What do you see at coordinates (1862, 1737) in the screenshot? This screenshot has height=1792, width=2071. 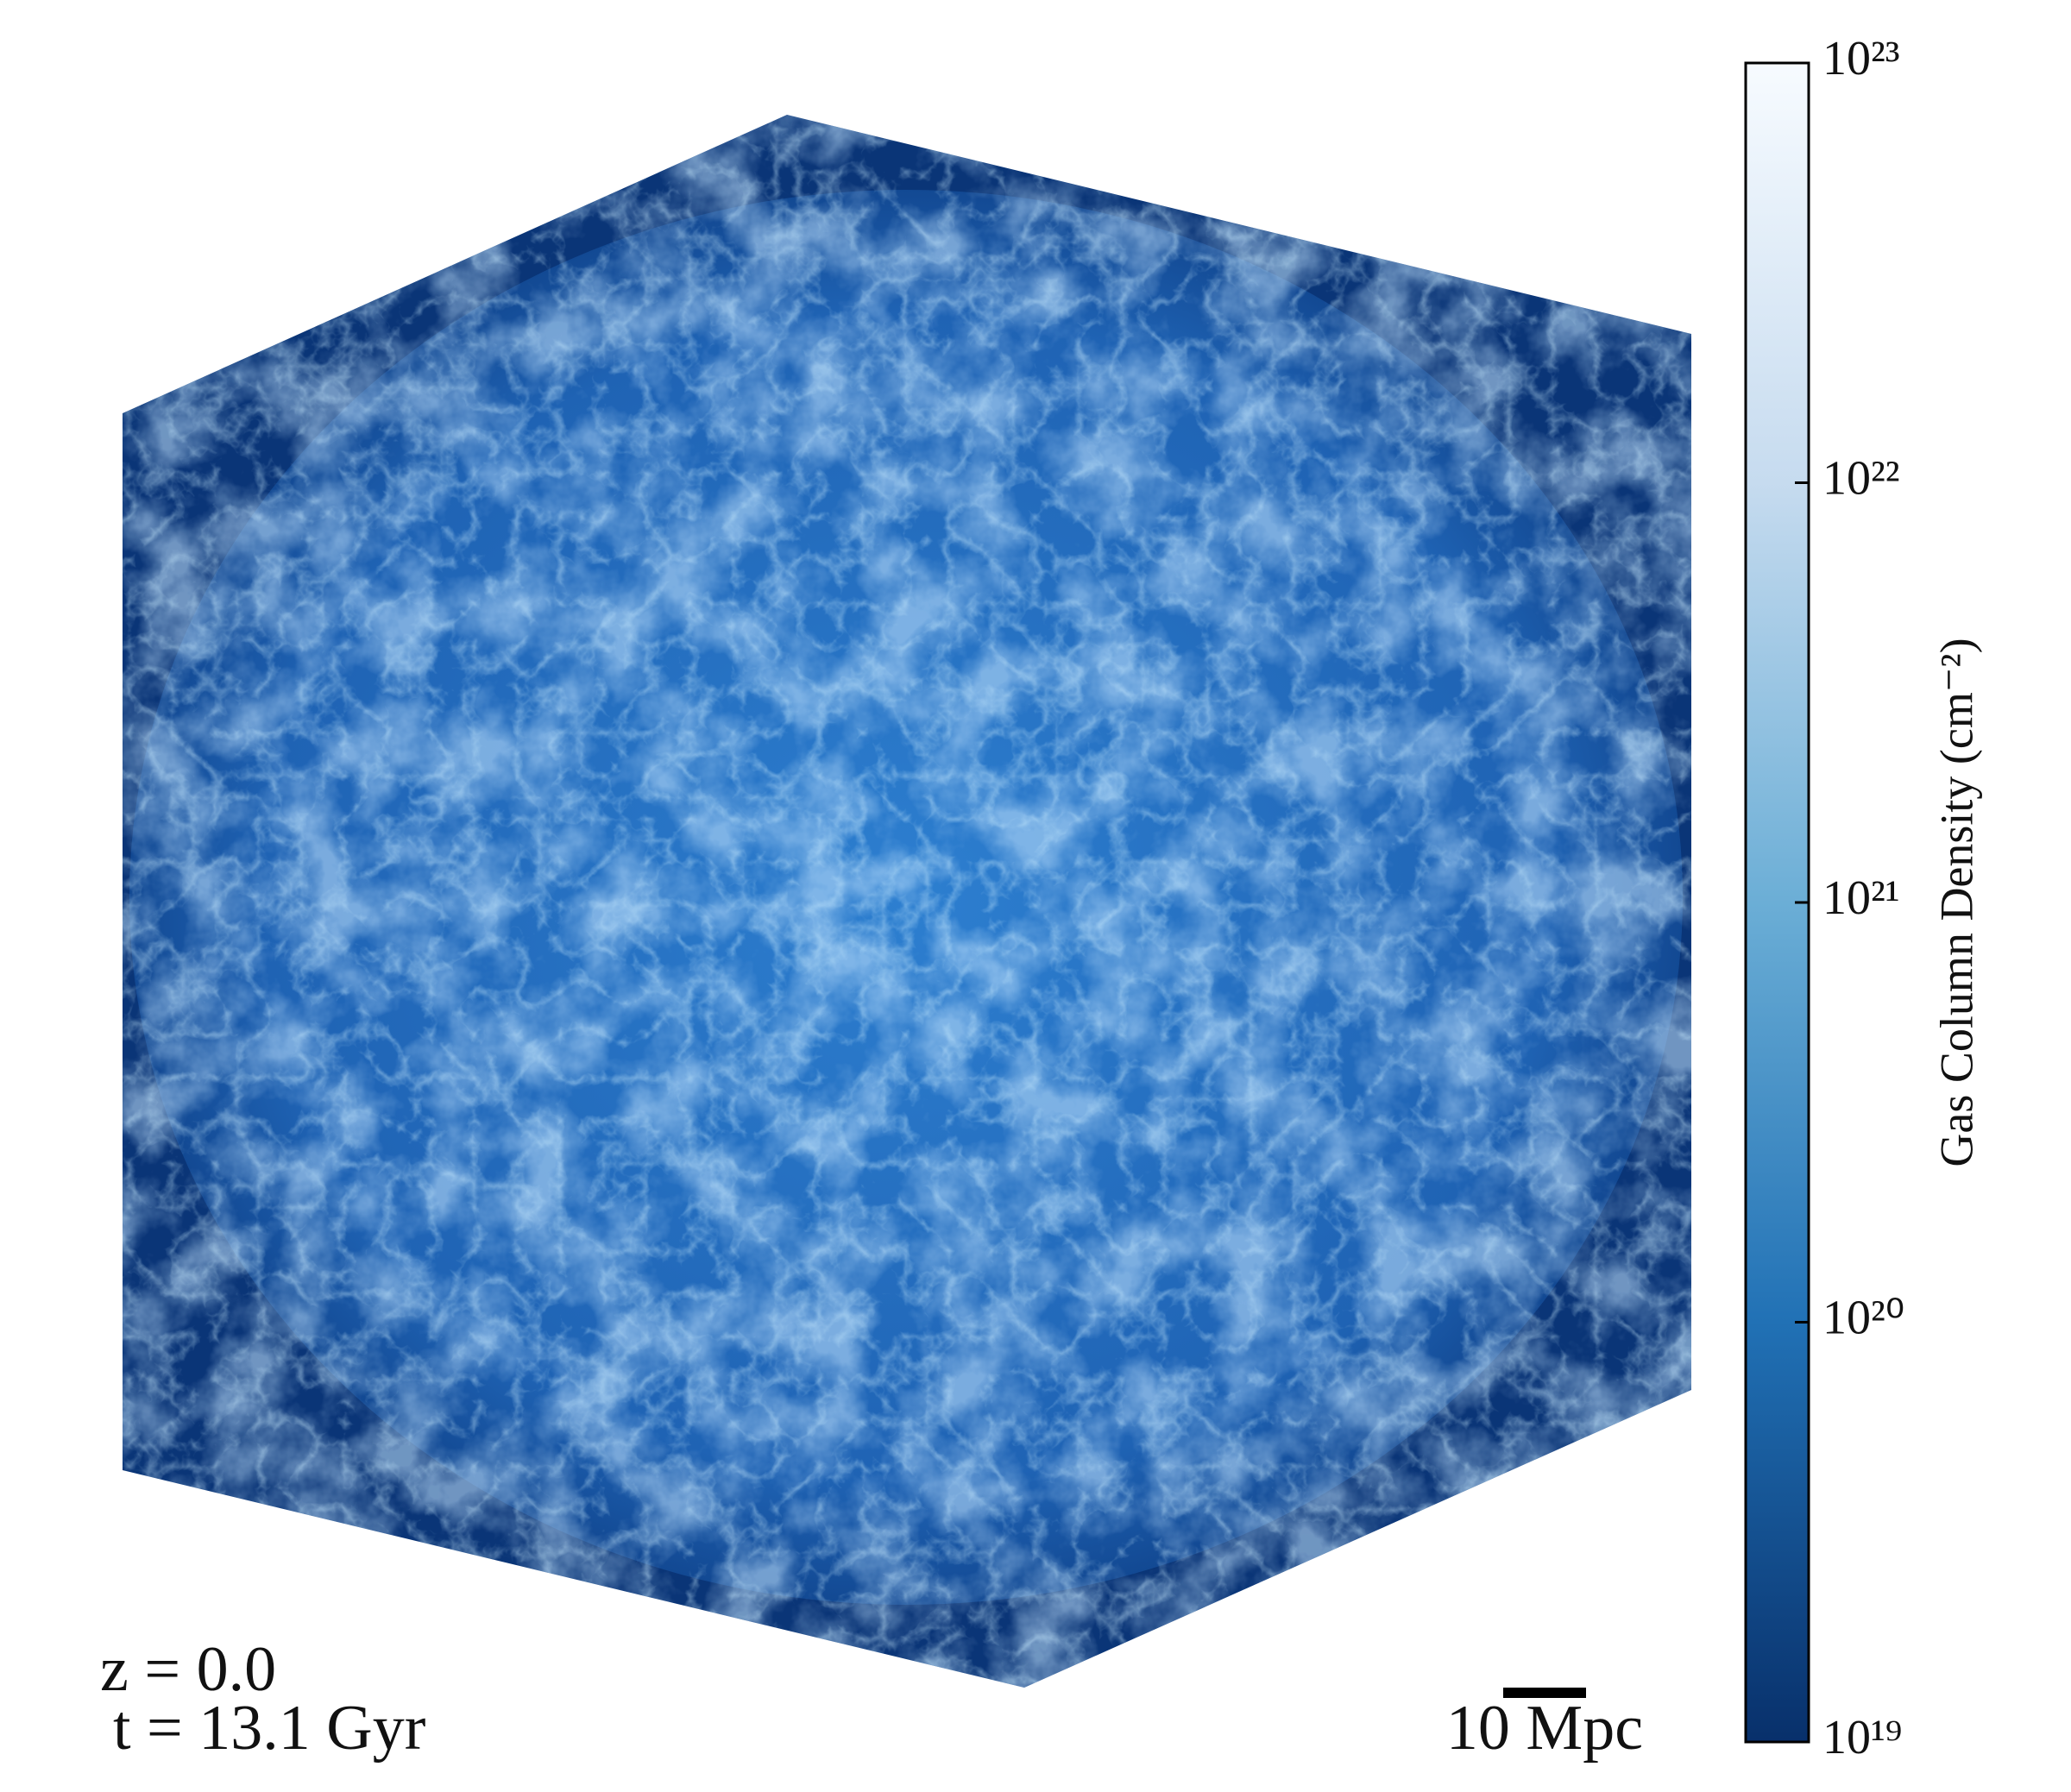 I see `tick-label: 10¹⁹` at bounding box center [1862, 1737].